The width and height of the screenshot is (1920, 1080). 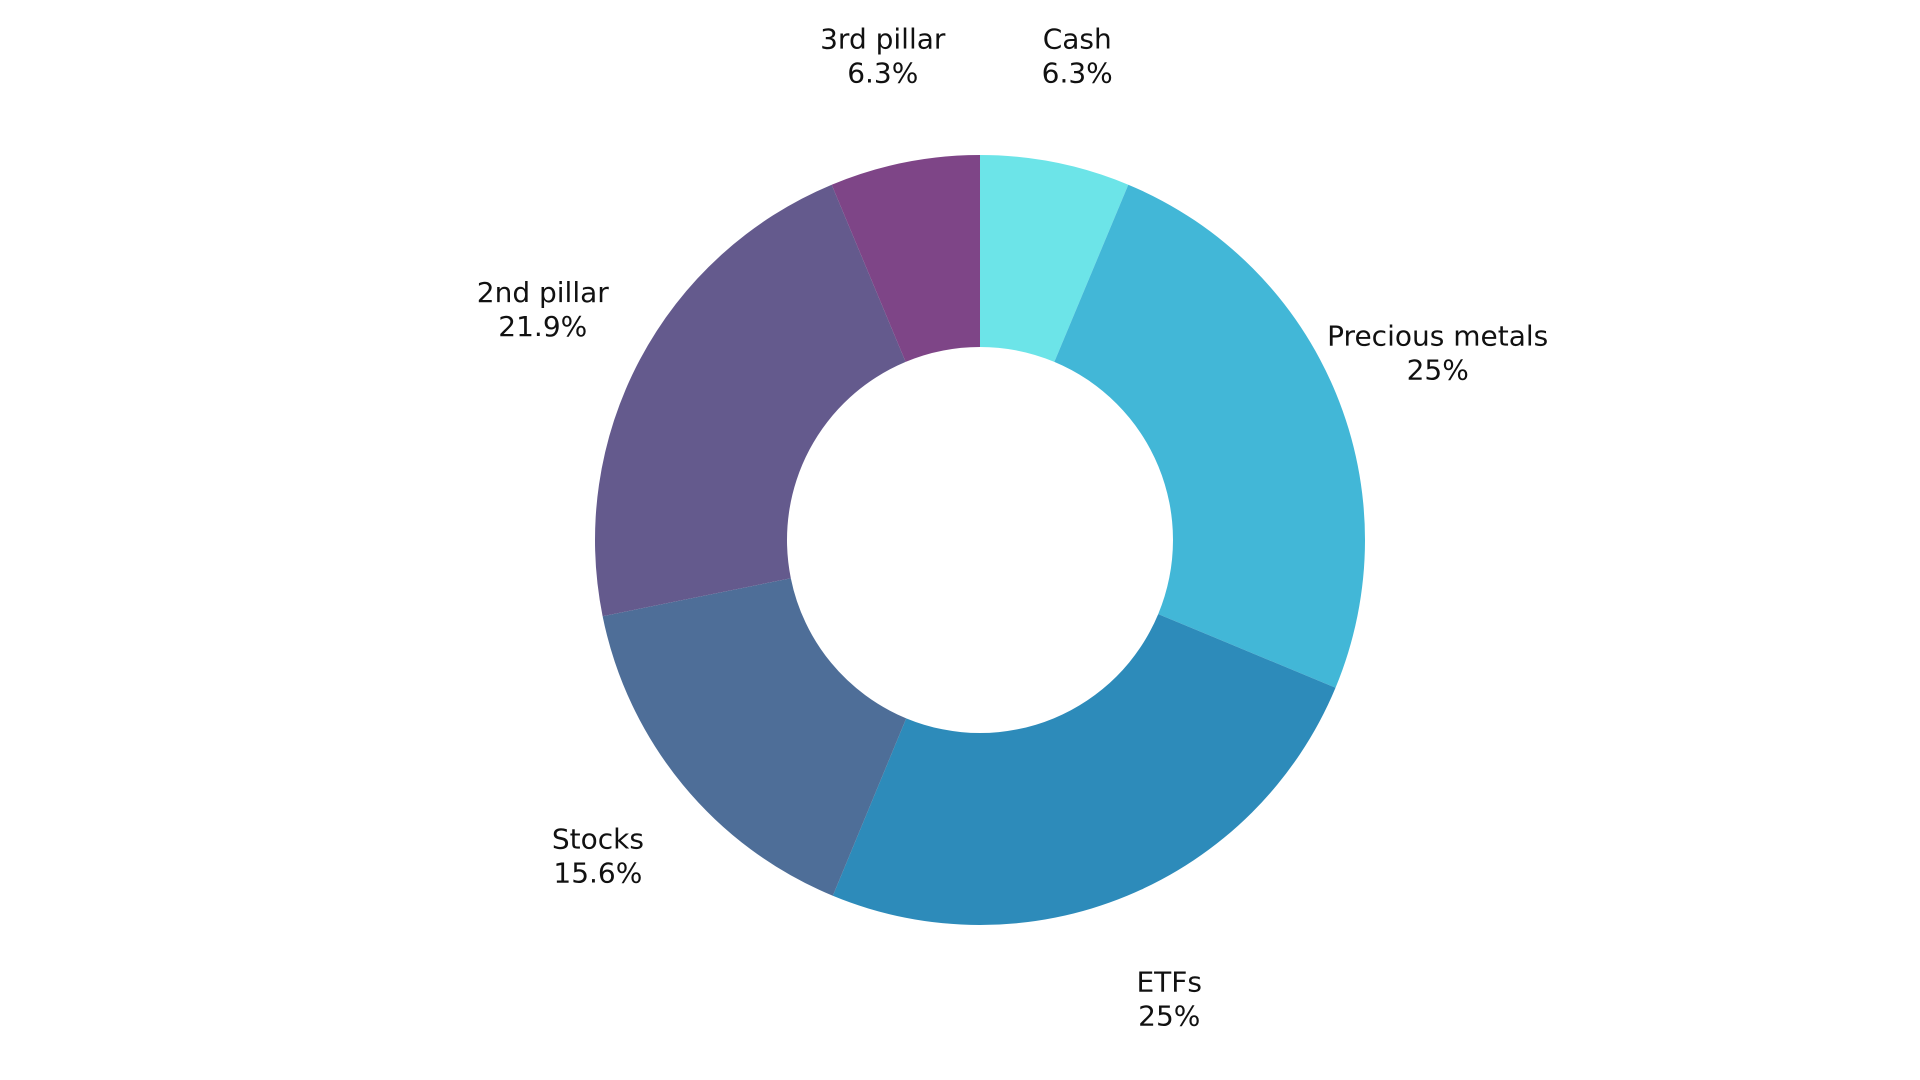 What do you see at coordinates (1084, 769) in the screenshot?
I see `slice-etfs` at bounding box center [1084, 769].